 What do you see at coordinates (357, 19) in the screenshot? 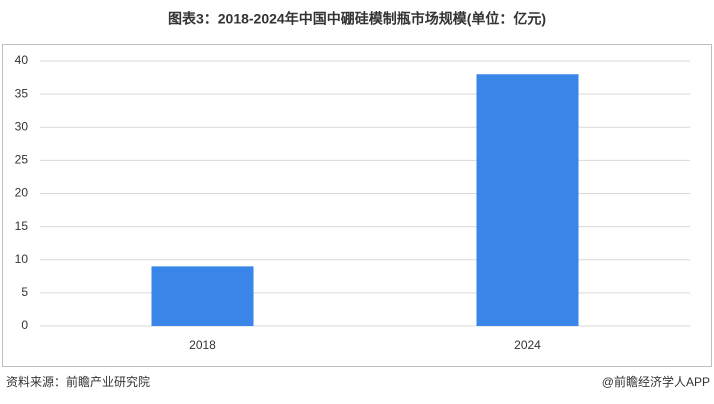
I see `chart-title: 图表3：2018-2024年中国中硼硅模制瓶市场规模(单位：亿元)` at bounding box center [357, 19].